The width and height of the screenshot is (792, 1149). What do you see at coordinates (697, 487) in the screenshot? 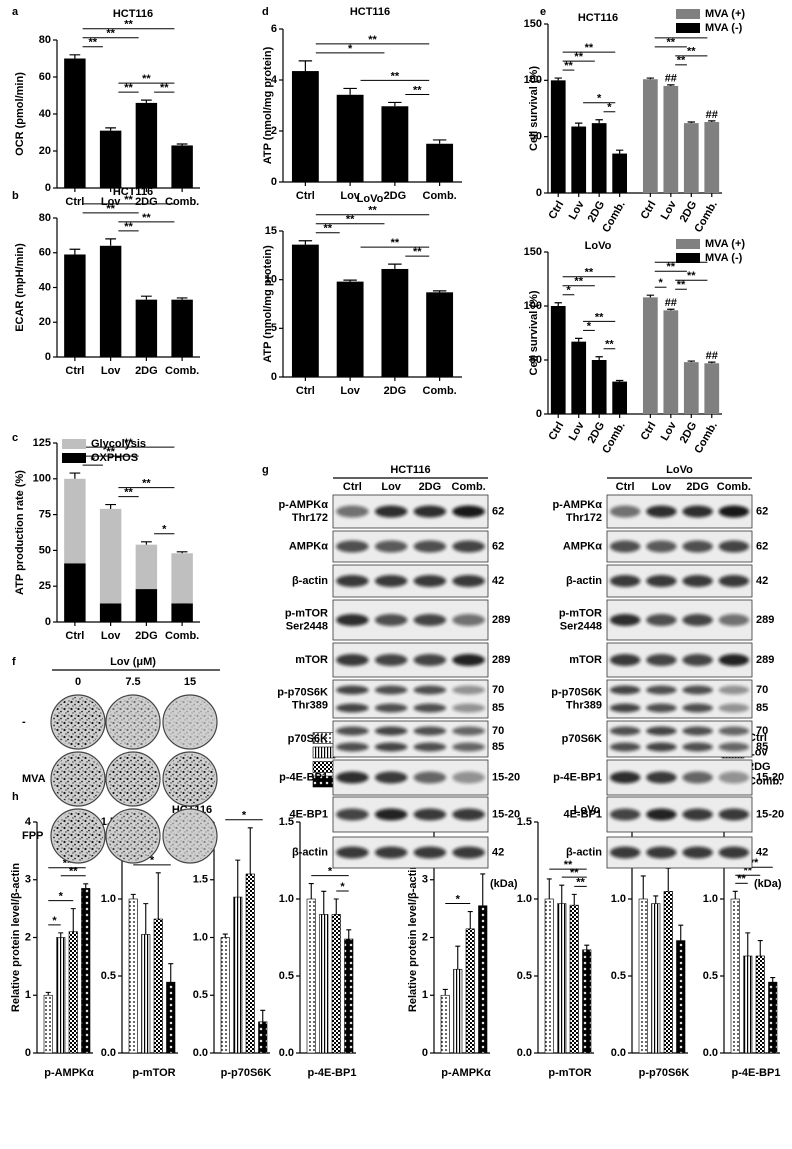
I see `lane-label: 2DG` at bounding box center [697, 487].